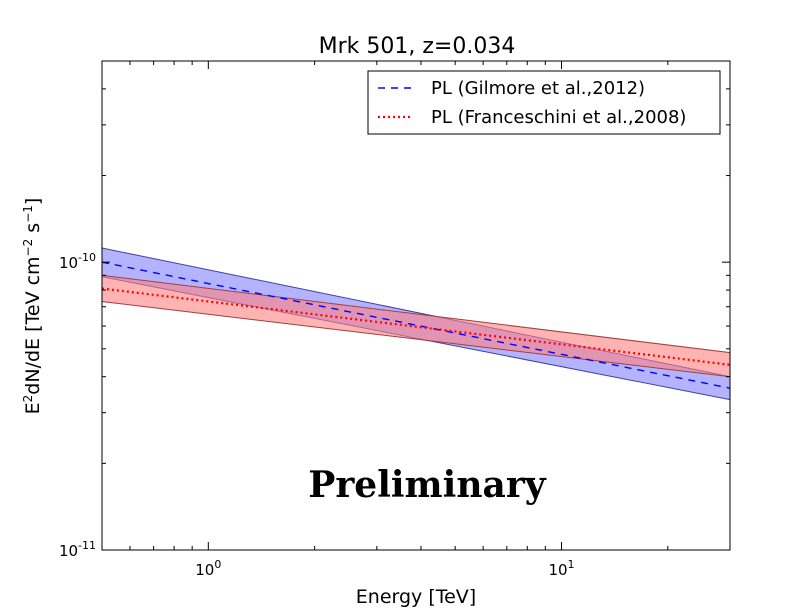 The image size is (812, 612). I want to click on y-tick-label: 10-11, so click(77, 549).